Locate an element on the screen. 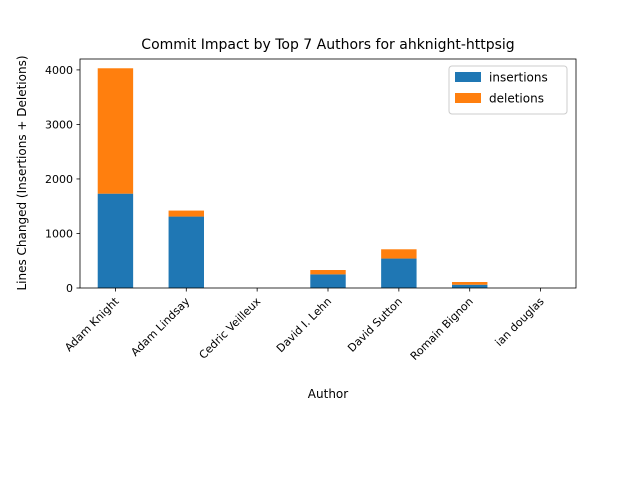 This screenshot has width=640, height=484. legend-swatch-deletions is located at coordinates (468, 98).